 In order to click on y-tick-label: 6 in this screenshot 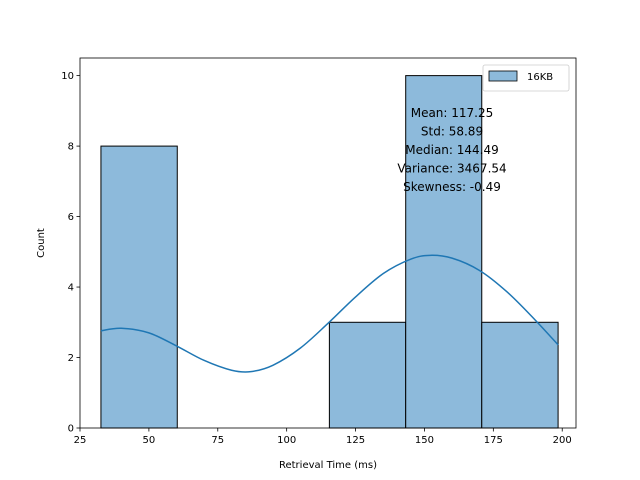, I will do `click(71, 217)`.